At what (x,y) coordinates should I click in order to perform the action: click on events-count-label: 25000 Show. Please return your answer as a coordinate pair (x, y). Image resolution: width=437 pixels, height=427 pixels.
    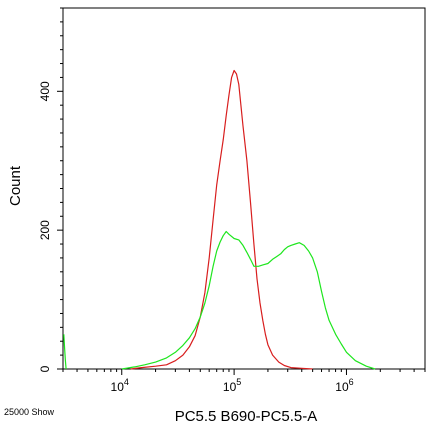
    Looking at the image, I should click on (29, 412).